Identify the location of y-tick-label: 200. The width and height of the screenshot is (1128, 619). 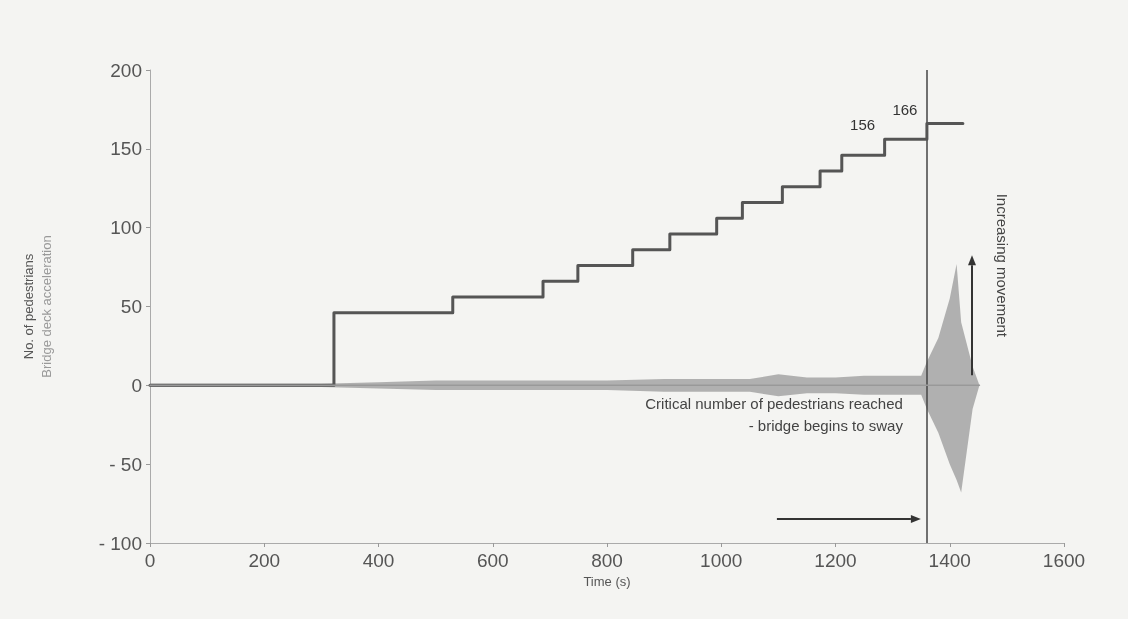
(126, 70).